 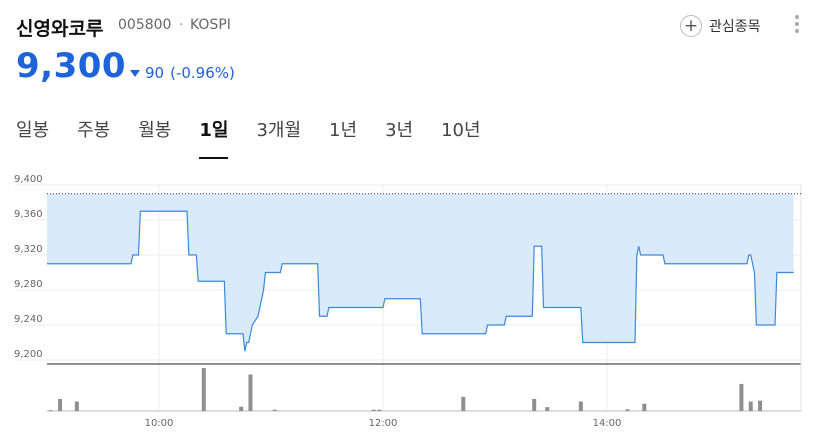 What do you see at coordinates (279, 130) in the screenshot?
I see `tab-3month: 3개월` at bounding box center [279, 130].